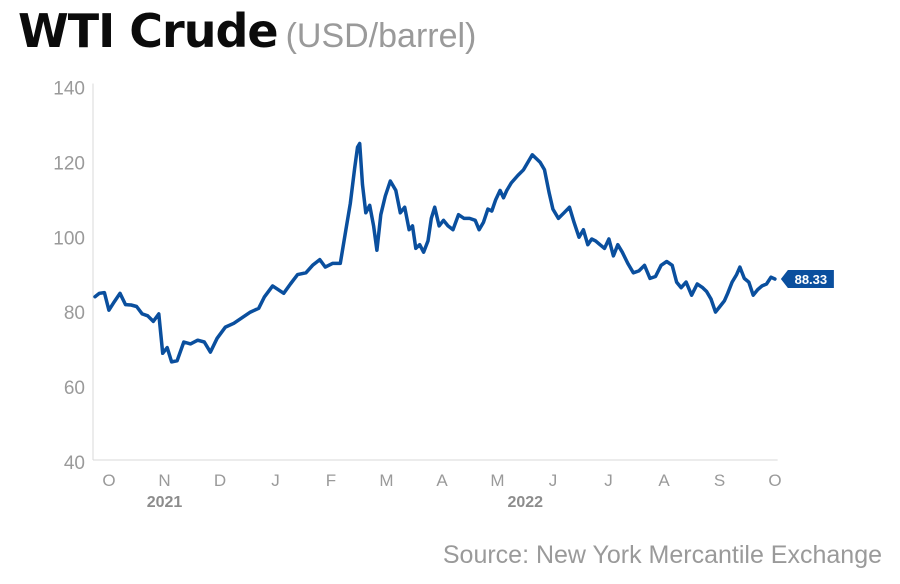 This screenshot has height=584, width=900. What do you see at coordinates (74, 313) in the screenshot?
I see `y-tick-label: 80` at bounding box center [74, 313].